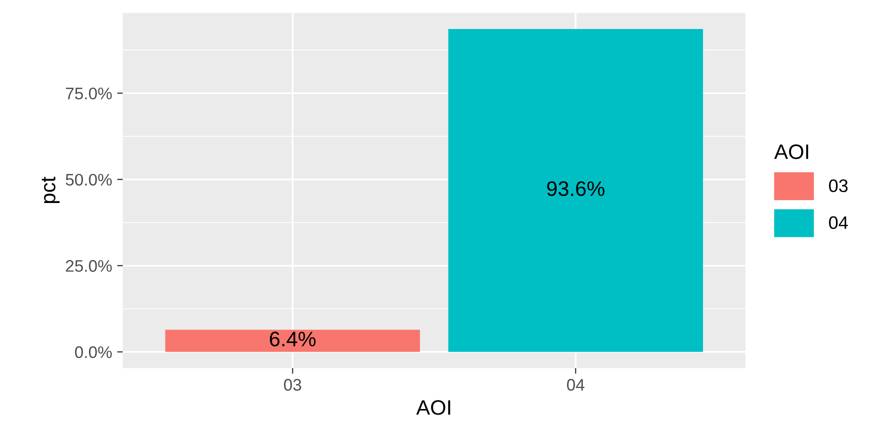  Describe the element at coordinates (838, 185) in the screenshot. I see `legend-label: 03` at that location.